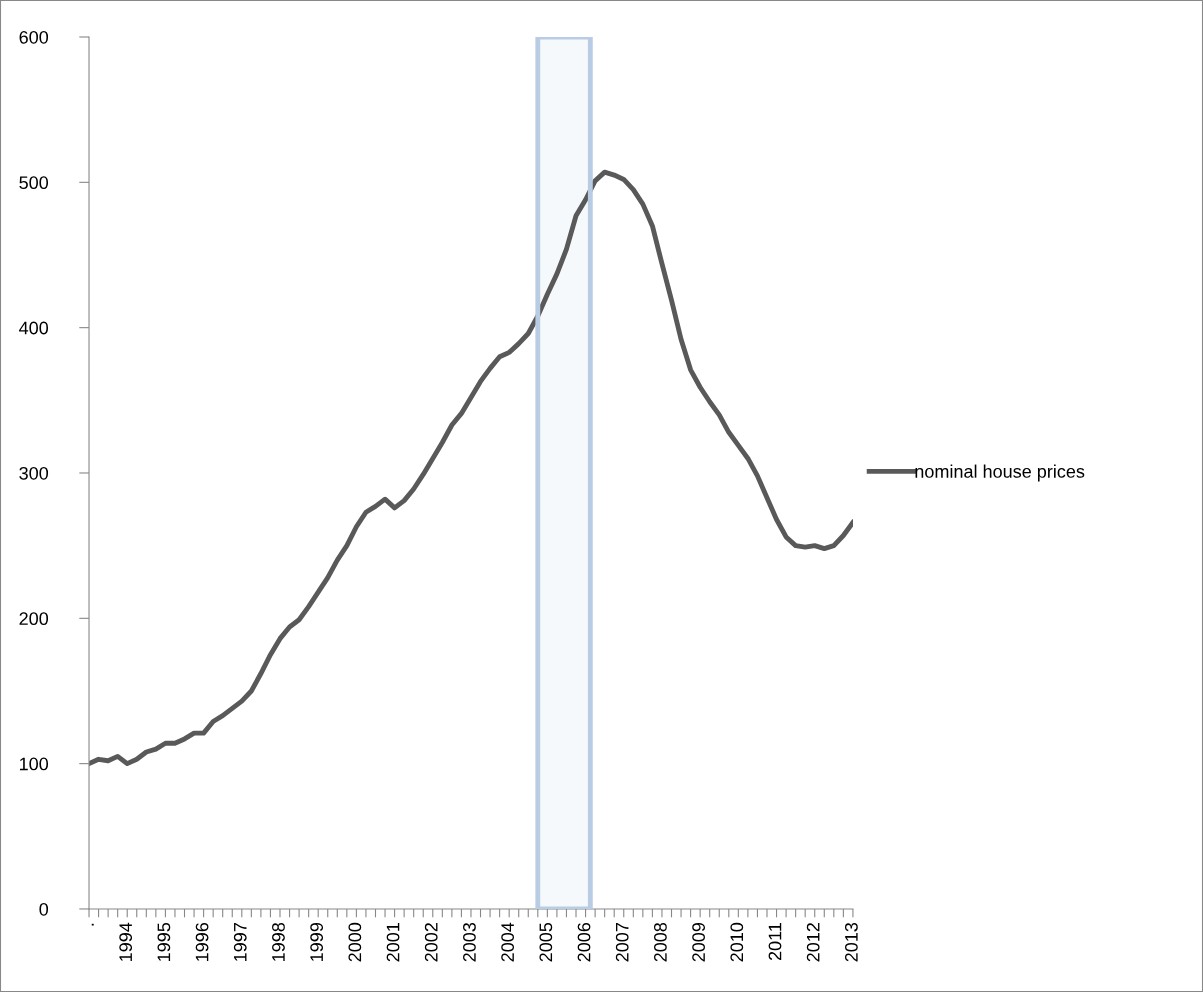 The height and width of the screenshot is (992, 1203). What do you see at coordinates (584, 942) in the screenshot?
I see `x-tick-label: 2006` at bounding box center [584, 942].